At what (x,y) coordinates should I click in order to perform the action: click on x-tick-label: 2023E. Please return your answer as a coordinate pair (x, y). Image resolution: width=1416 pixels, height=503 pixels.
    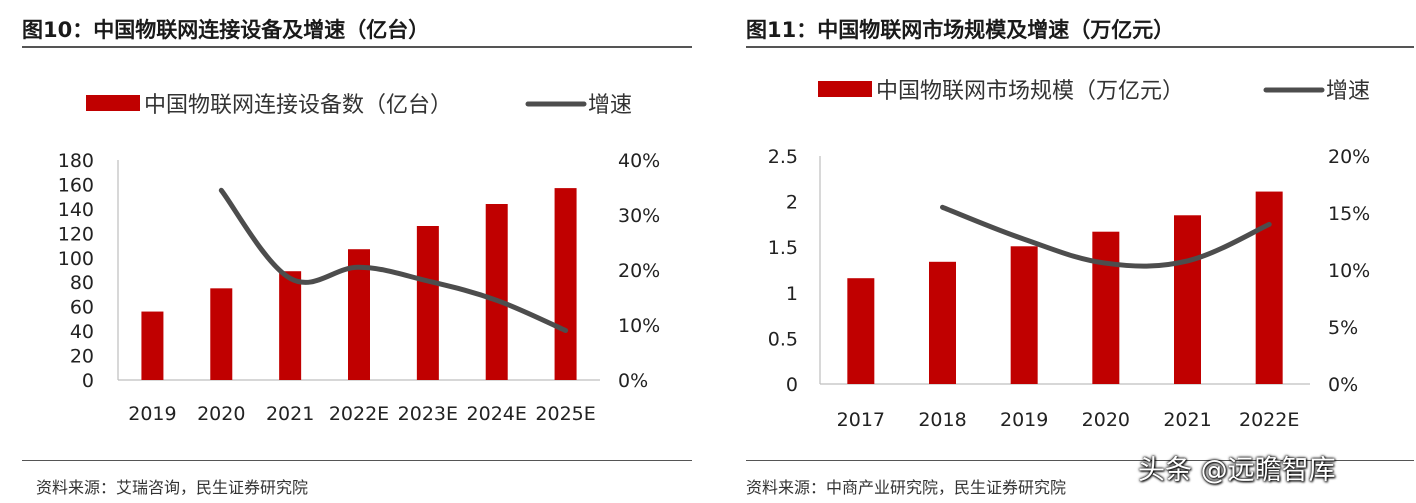
    Looking at the image, I should click on (428, 414).